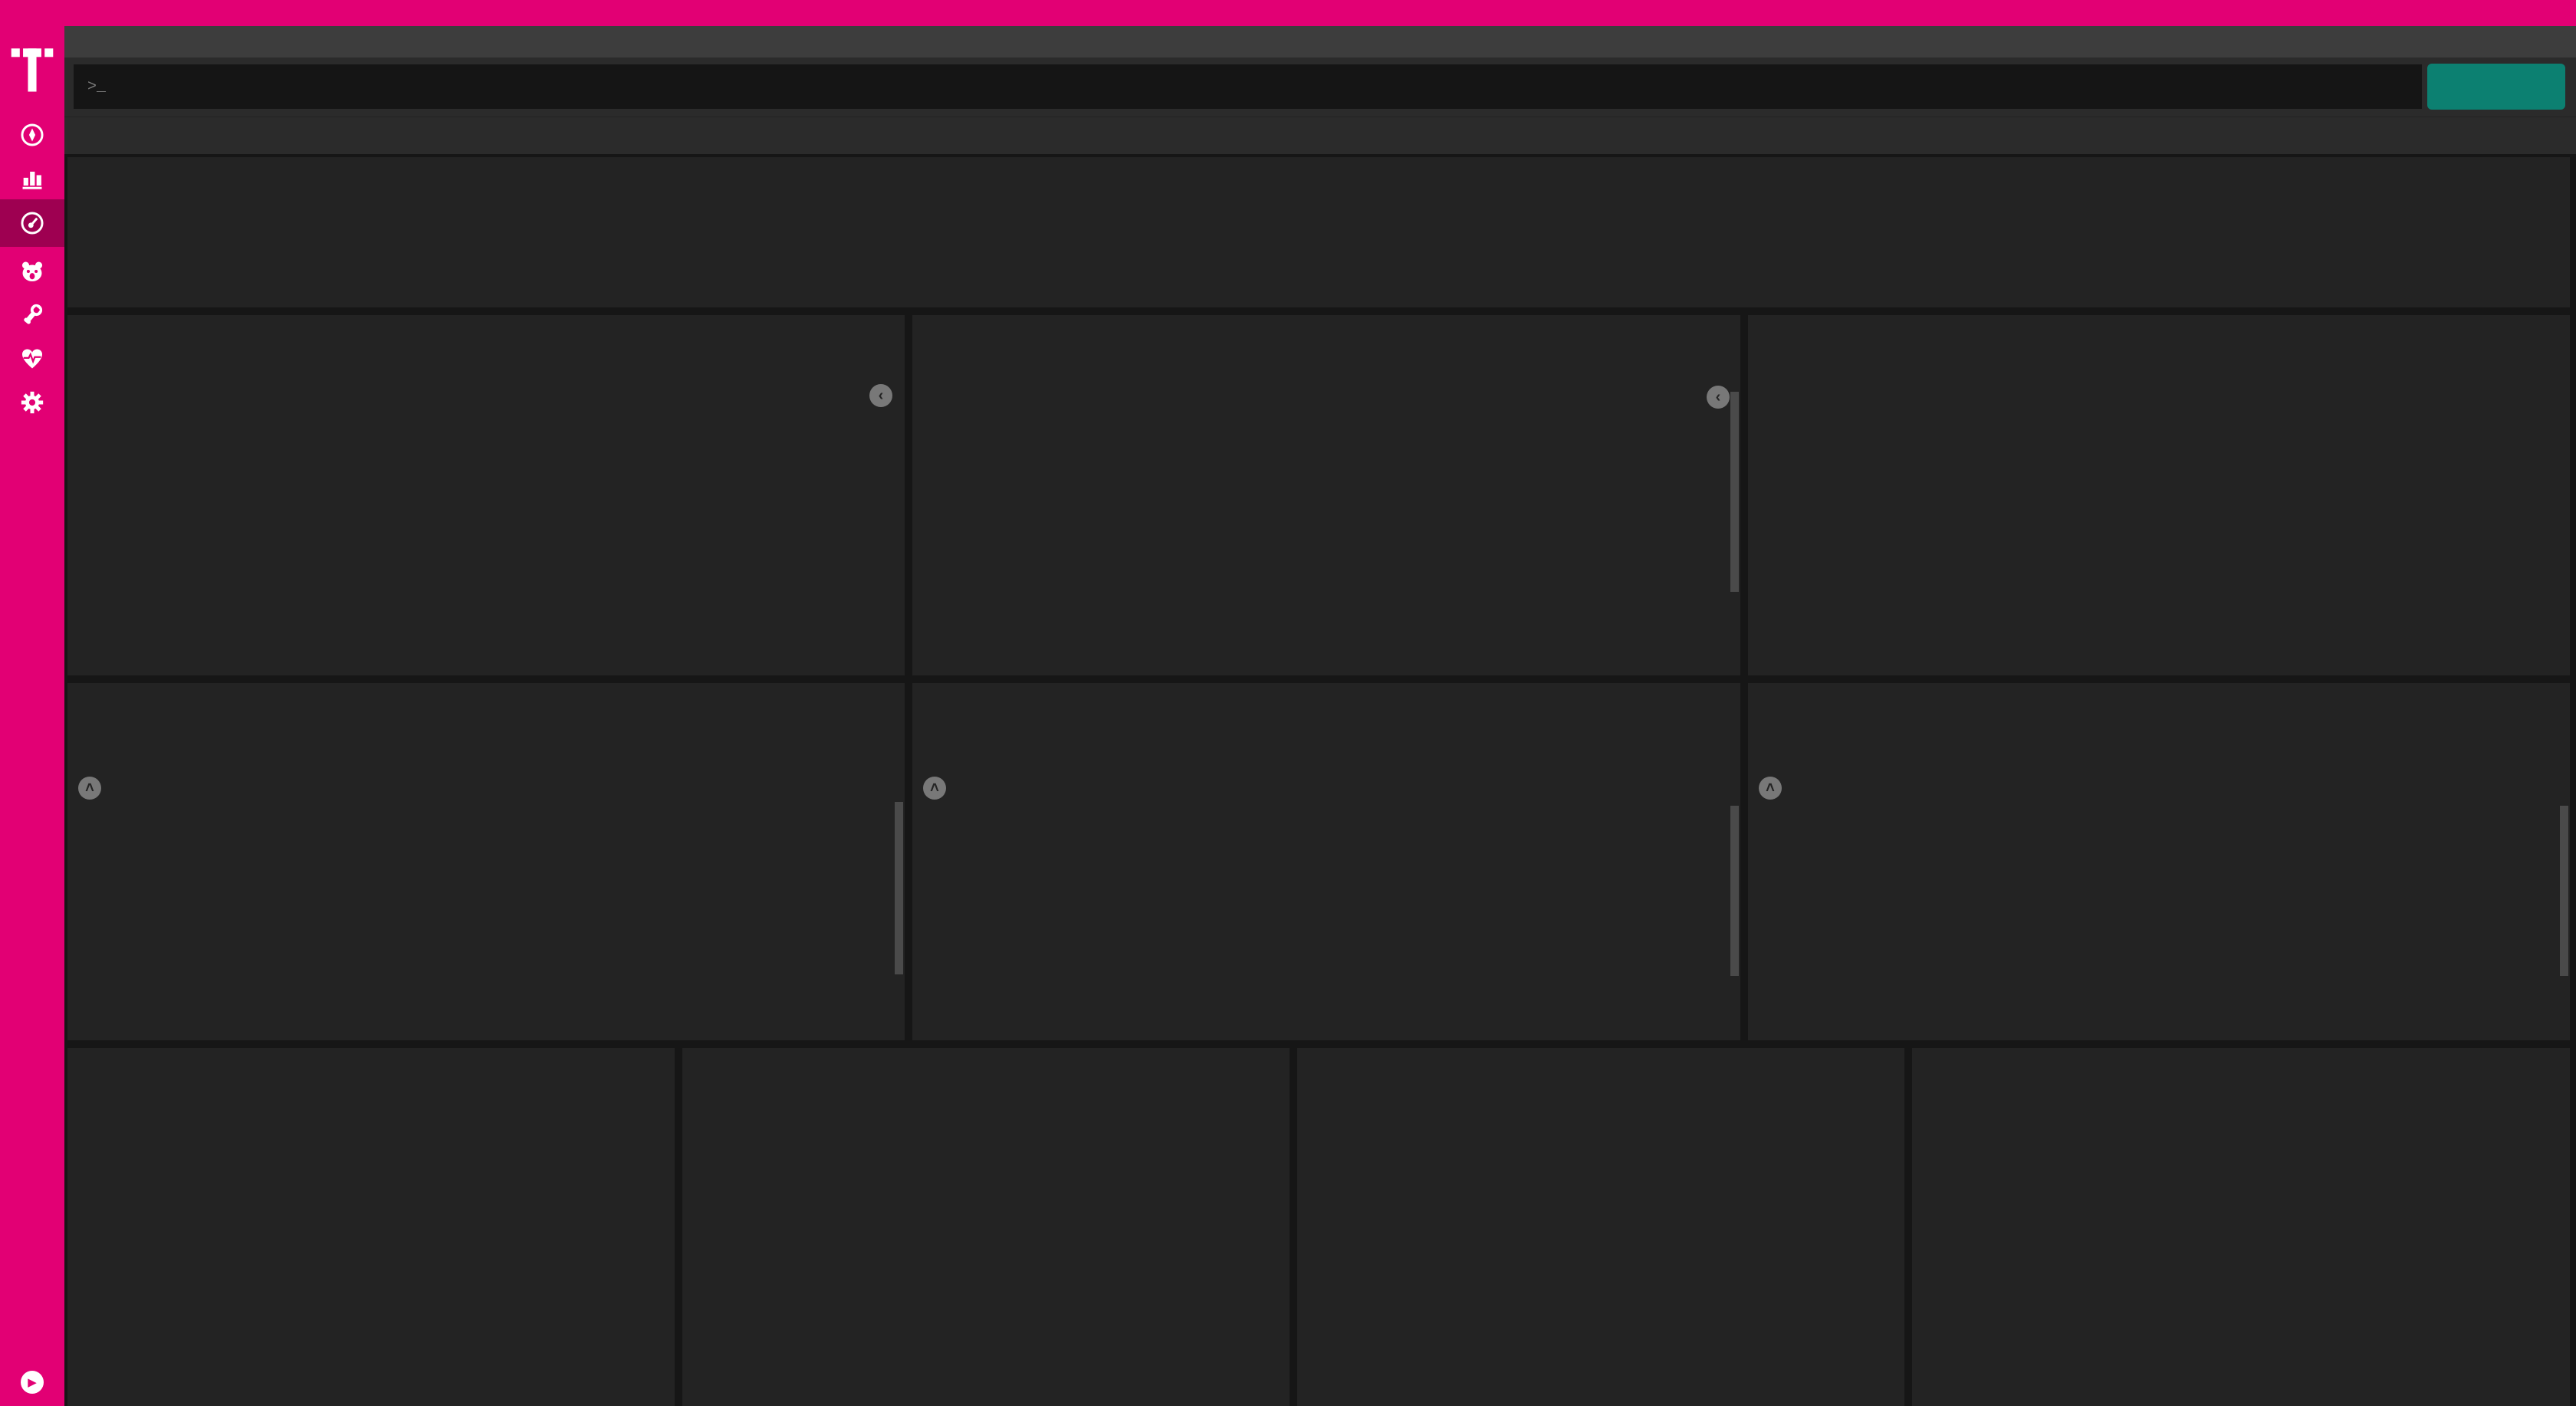 This screenshot has height=1406, width=2576. I want to click on sidebar-item-monitoring, so click(32, 358).